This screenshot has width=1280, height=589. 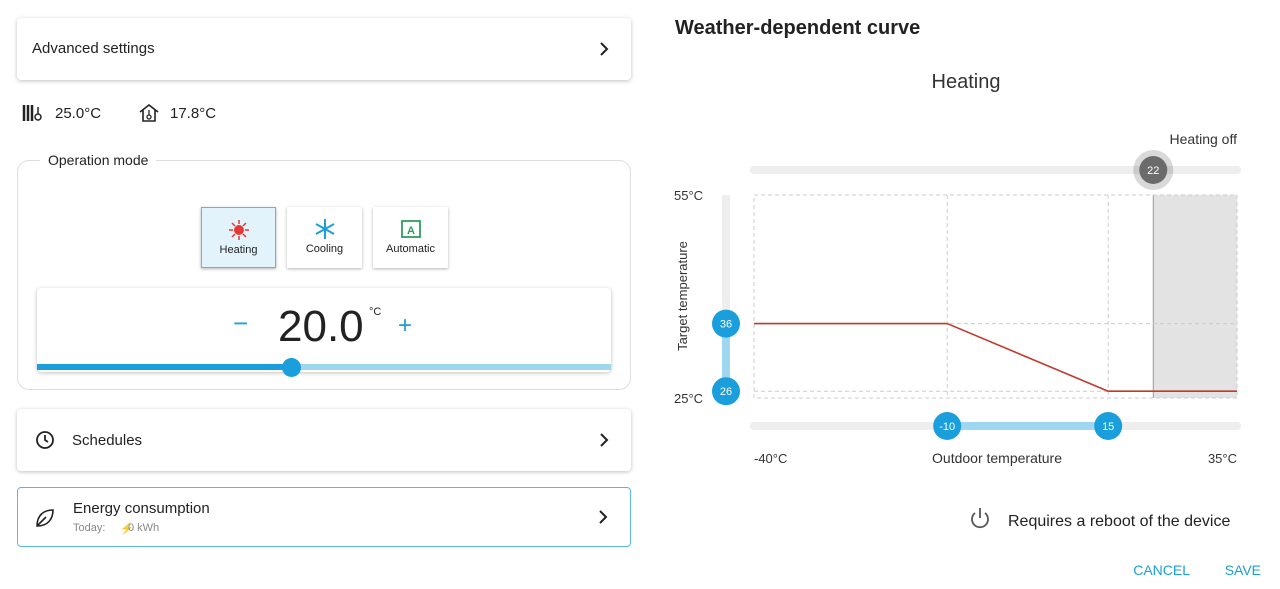 I want to click on today-label: Today:, so click(x=89, y=528).